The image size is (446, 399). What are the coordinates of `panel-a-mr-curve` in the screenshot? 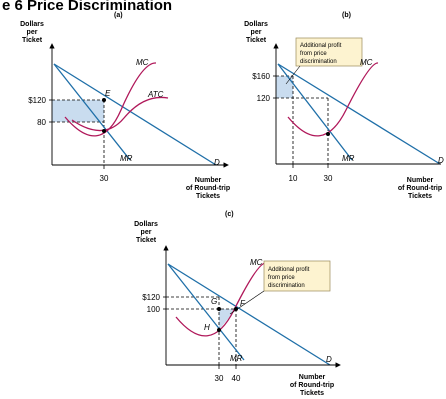 It's located at (92, 112).